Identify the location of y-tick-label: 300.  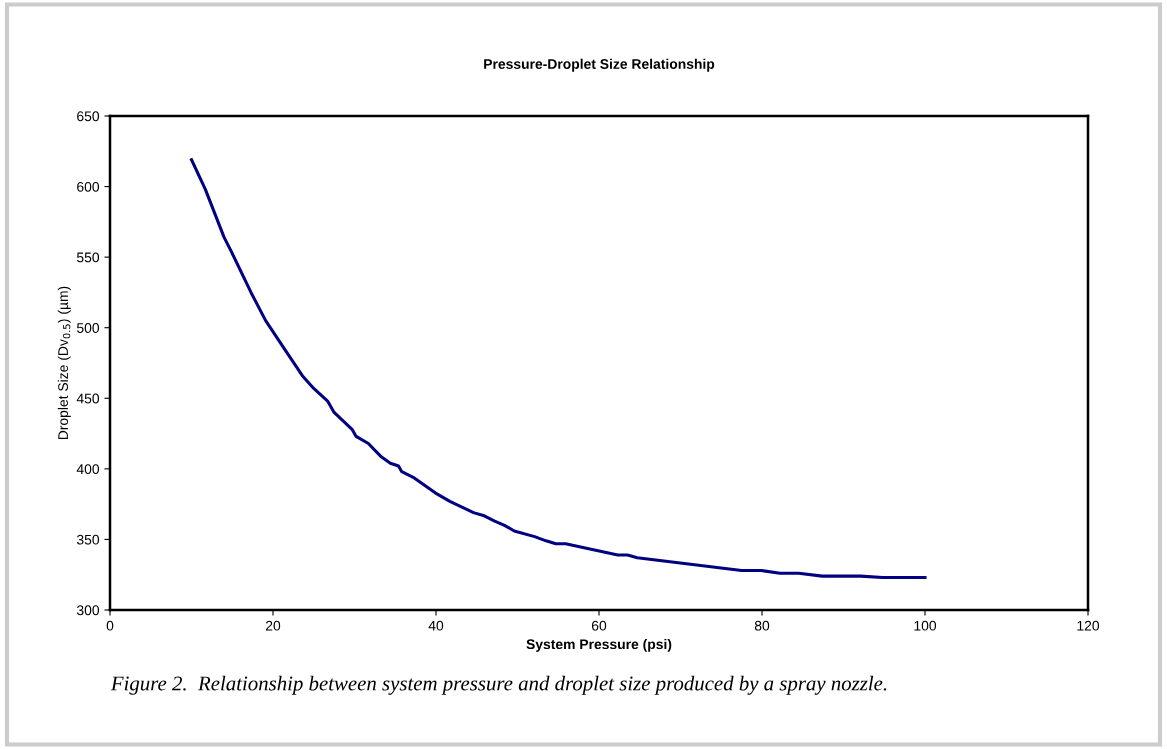
(88, 610).